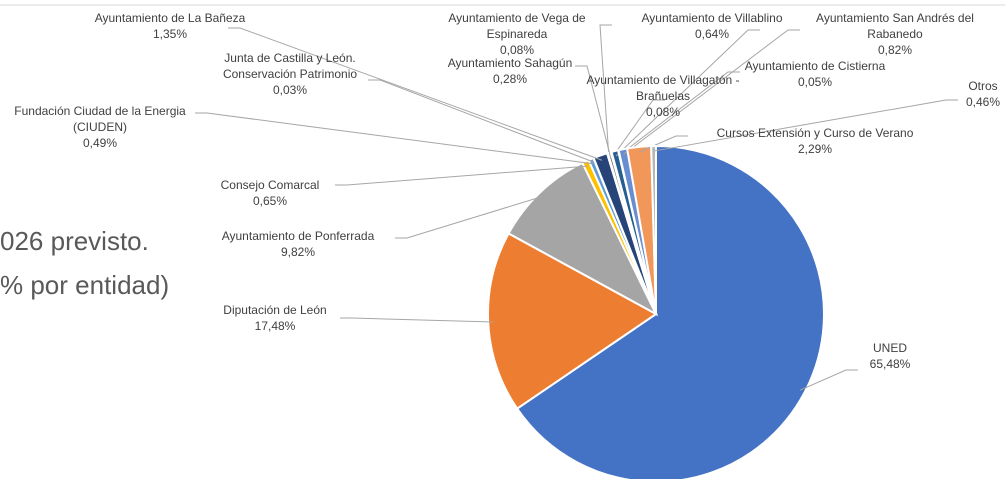  What do you see at coordinates (815, 74) in the screenshot?
I see `data-label: Ayuntamiento de Cistierna 0,05%` at bounding box center [815, 74].